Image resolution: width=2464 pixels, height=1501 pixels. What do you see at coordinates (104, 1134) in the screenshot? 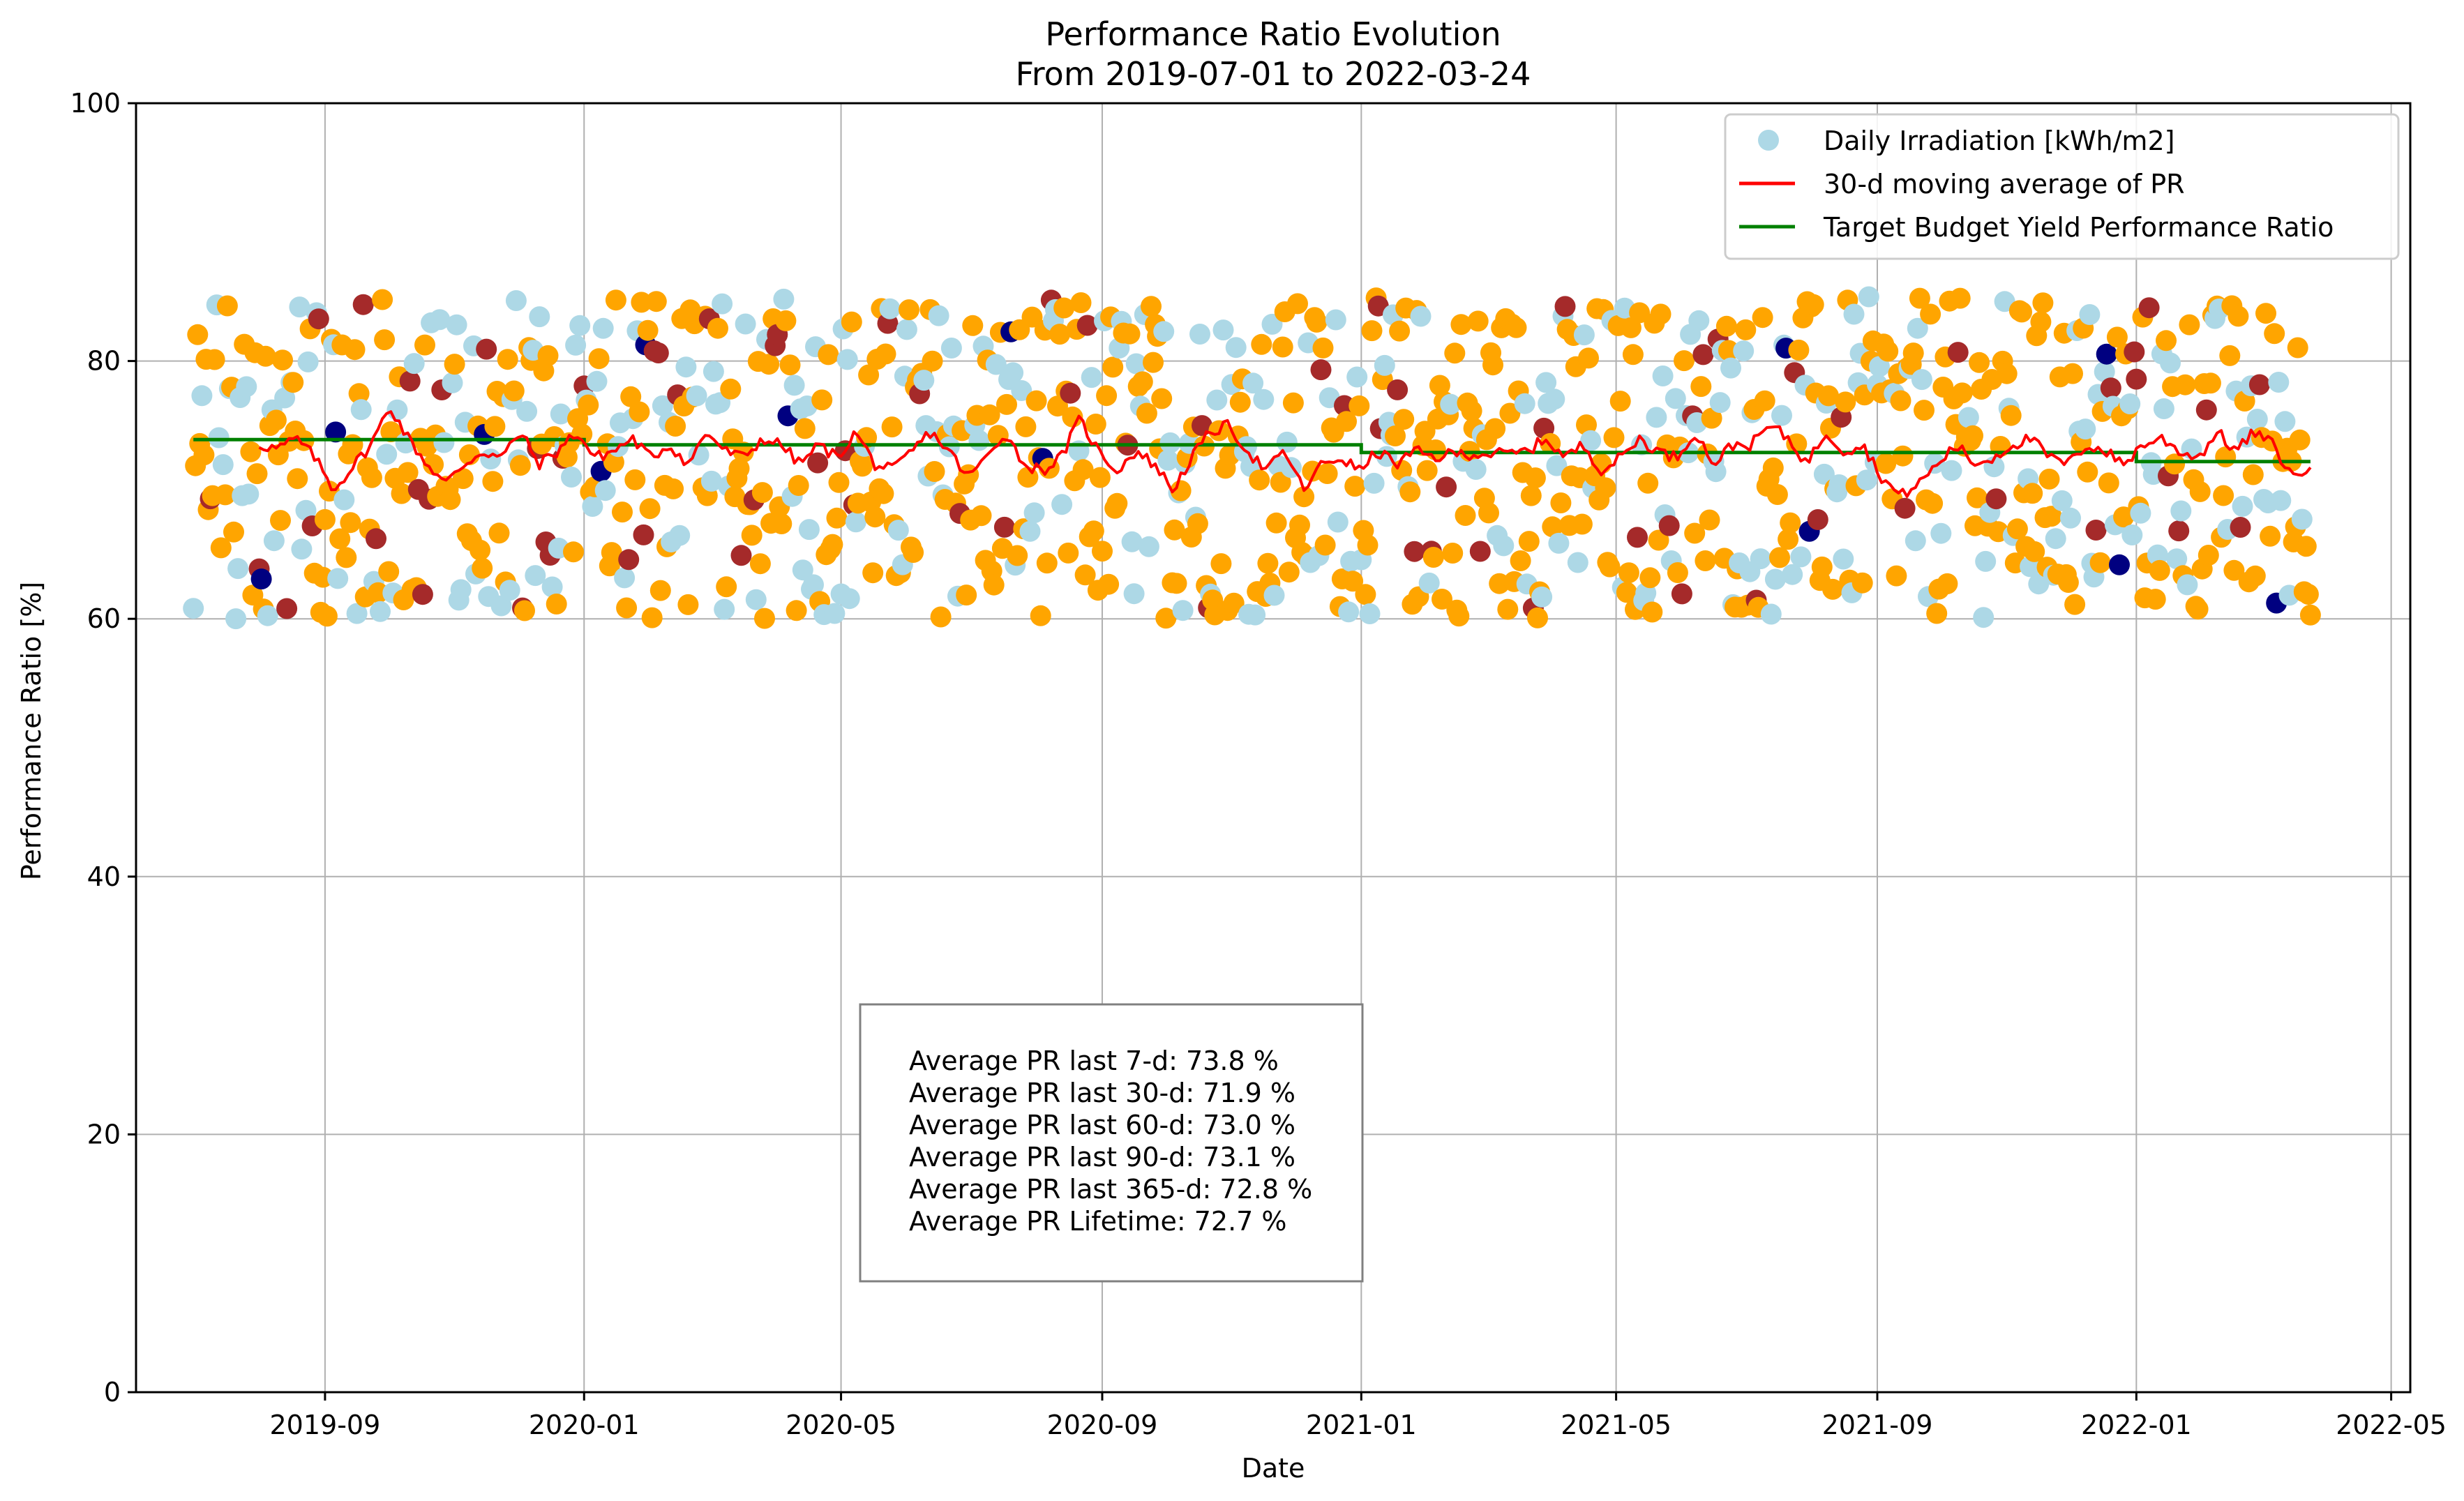
I see `y-tick-label: 20` at bounding box center [104, 1134].